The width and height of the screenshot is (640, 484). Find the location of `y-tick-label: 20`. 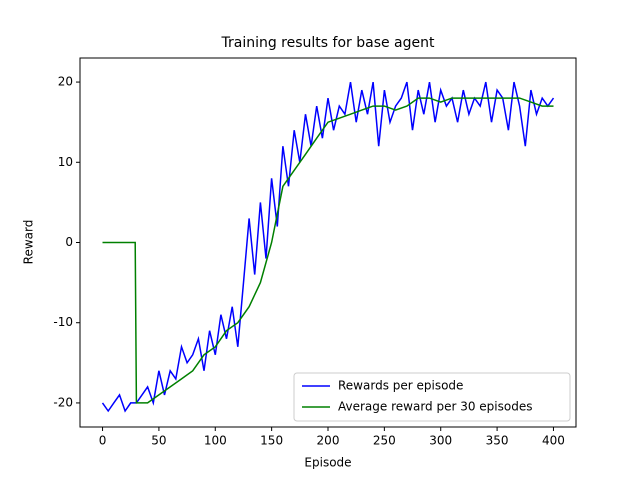

y-tick-label: 20 is located at coordinates (65, 82).